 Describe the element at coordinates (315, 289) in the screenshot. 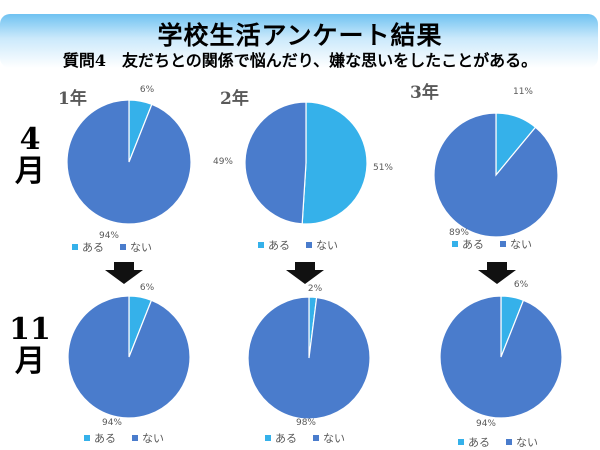

I see `data-label: 2%` at that location.